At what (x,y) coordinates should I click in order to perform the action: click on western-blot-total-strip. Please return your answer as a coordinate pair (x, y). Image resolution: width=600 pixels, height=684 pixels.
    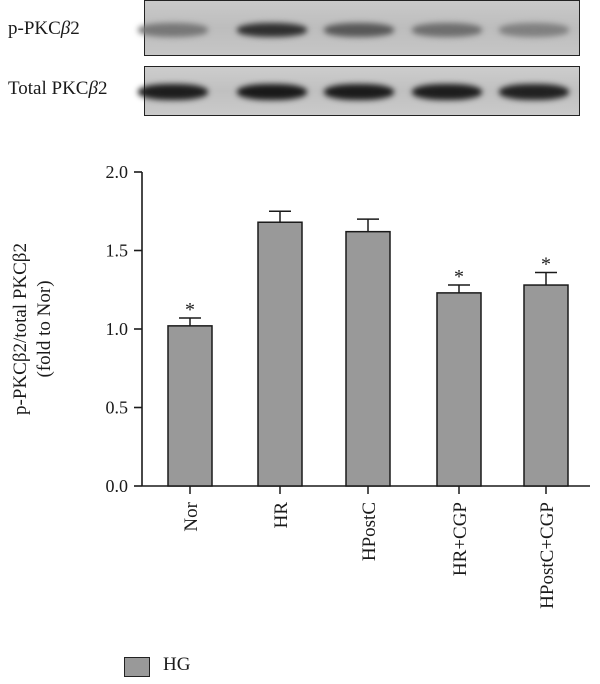
    Looking at the image, I should click on (359, 91).